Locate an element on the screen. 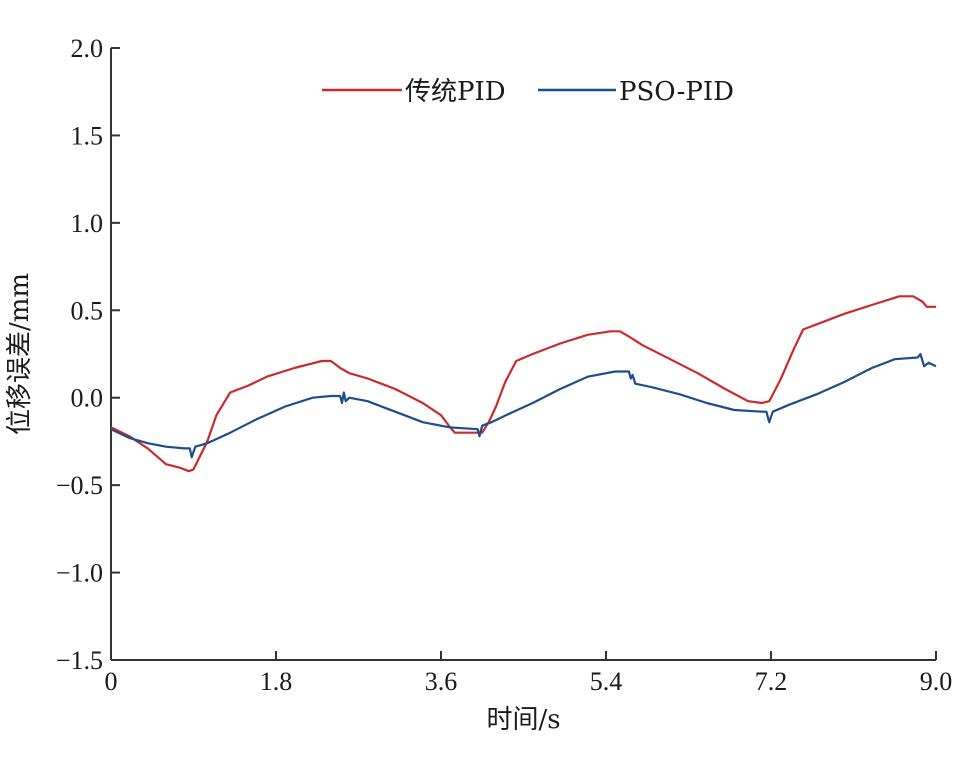 This screenshot has height=770, width=957. x-tick-label: 3.6 is located at coordinates (441, 681).